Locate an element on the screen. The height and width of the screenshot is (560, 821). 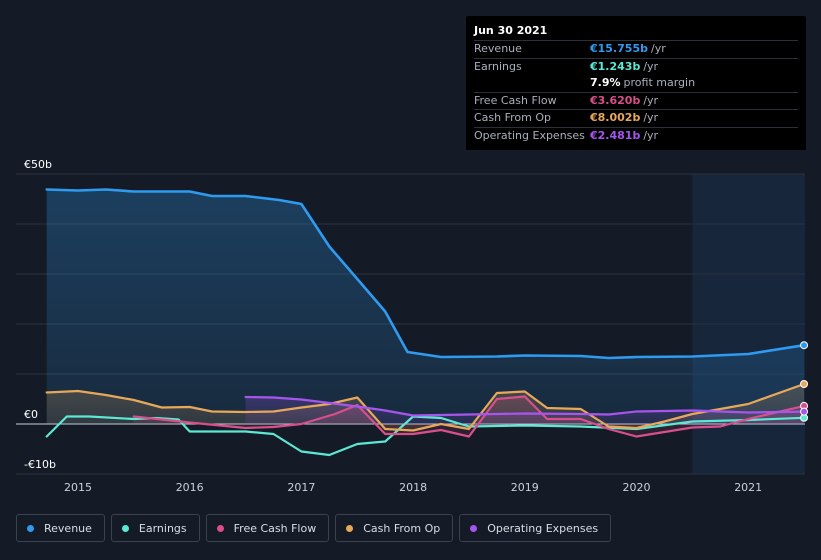
tooltip-row-name: Earnings is located at coordinates (498, 66).